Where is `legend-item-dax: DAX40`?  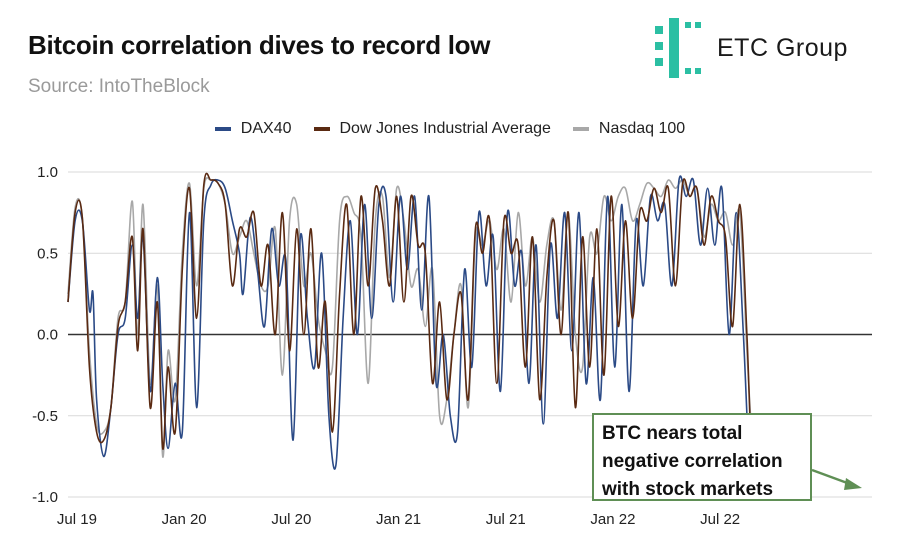
legend-item-dax: DAX40 is located at coordinates (253, 129).